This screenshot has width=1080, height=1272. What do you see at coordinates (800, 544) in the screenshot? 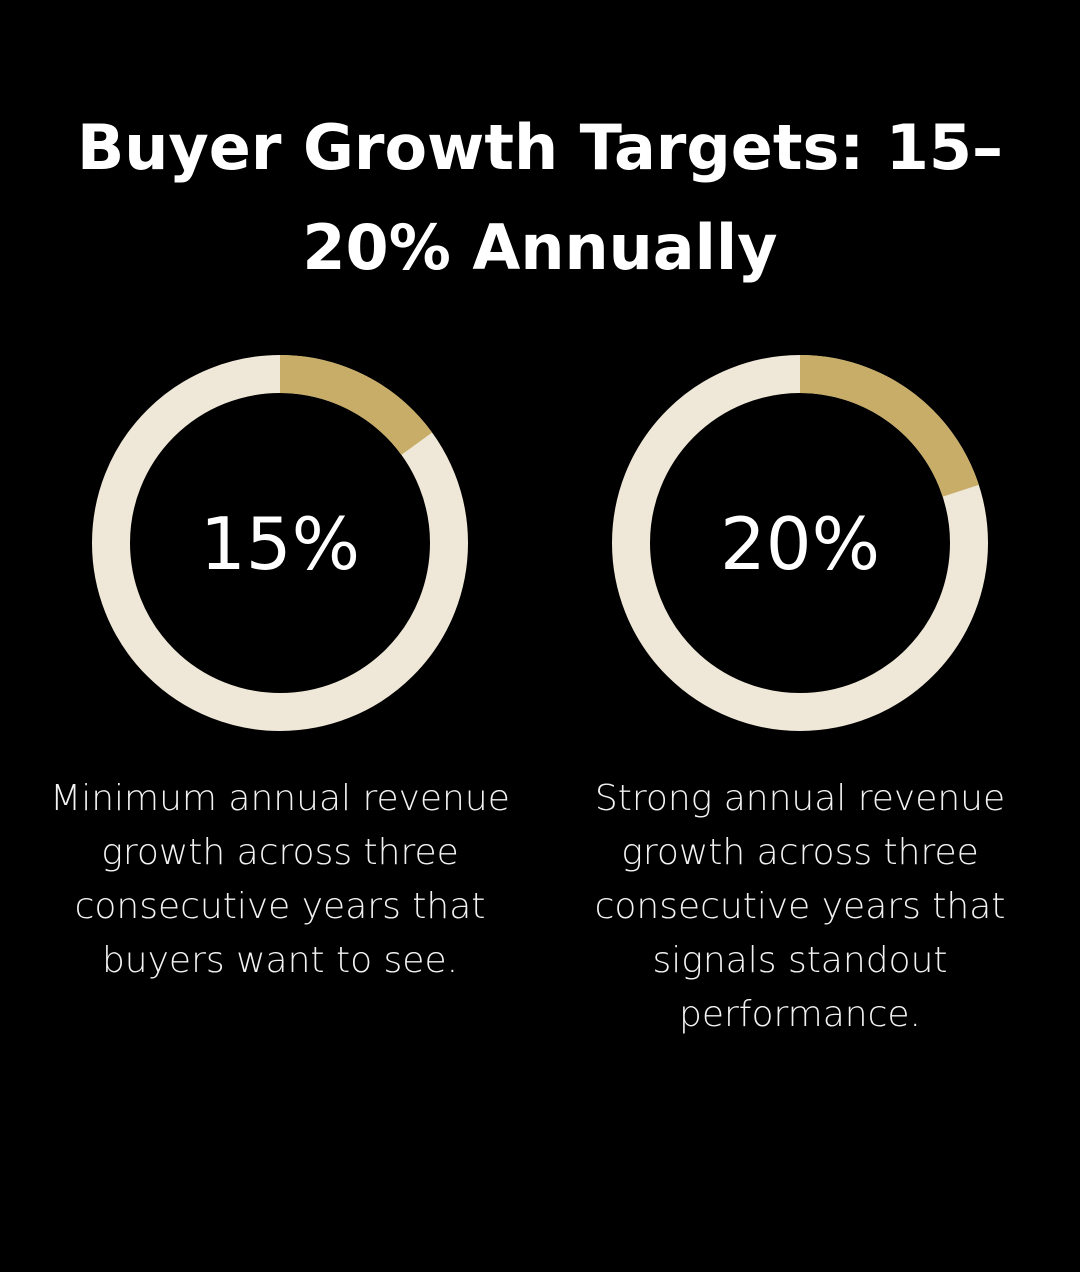
I see `value-label: 20%` at bounding box center [800, 544].